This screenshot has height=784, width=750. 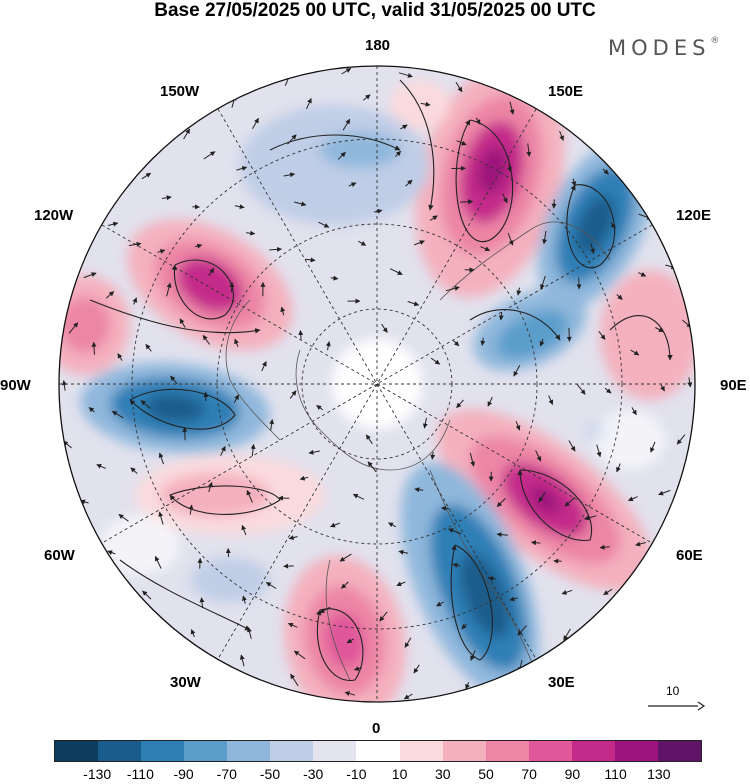 What do you see at coordinates (378, 775) in the screenshot?
I see `colorbar-ticks: -130 -110 -90 -70 -50 -30 -10 10 30 50 70 90 110 130` at bounding box center [378, 775].